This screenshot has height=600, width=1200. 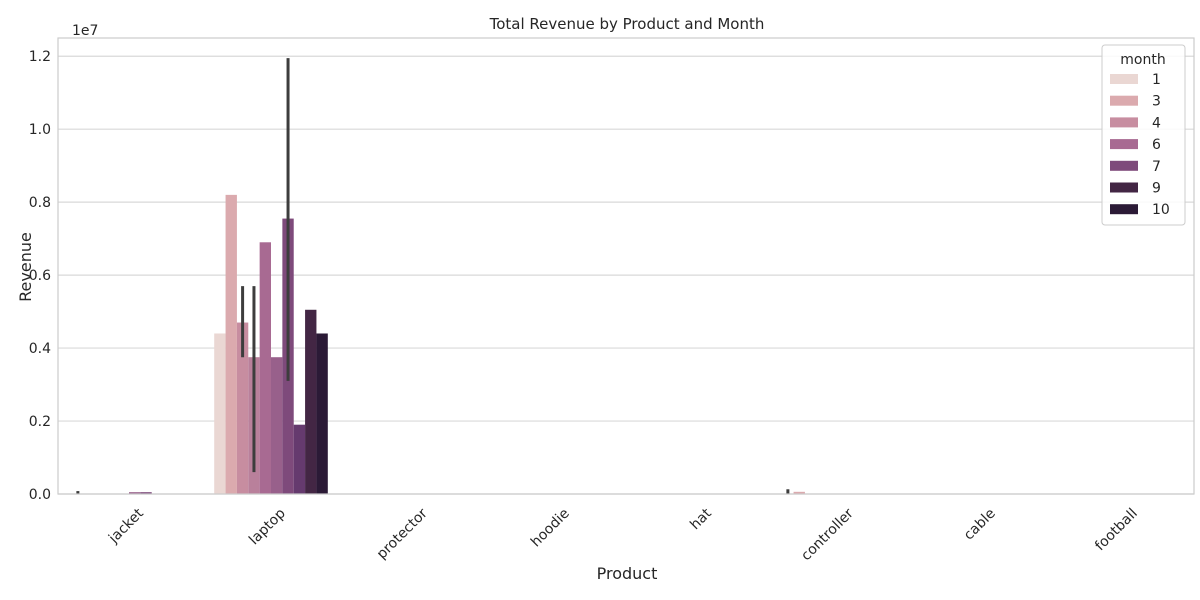 I want to click on y-tick-label: 1.2, so click(x=40, y=57).